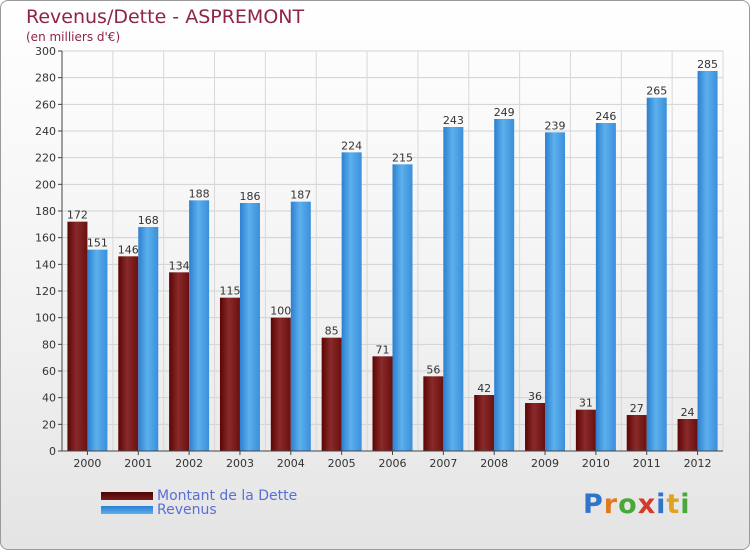 Image resolution: width=750 pixels, height=550 pixels. I want to click on data-label: 265, so click(656, 91).